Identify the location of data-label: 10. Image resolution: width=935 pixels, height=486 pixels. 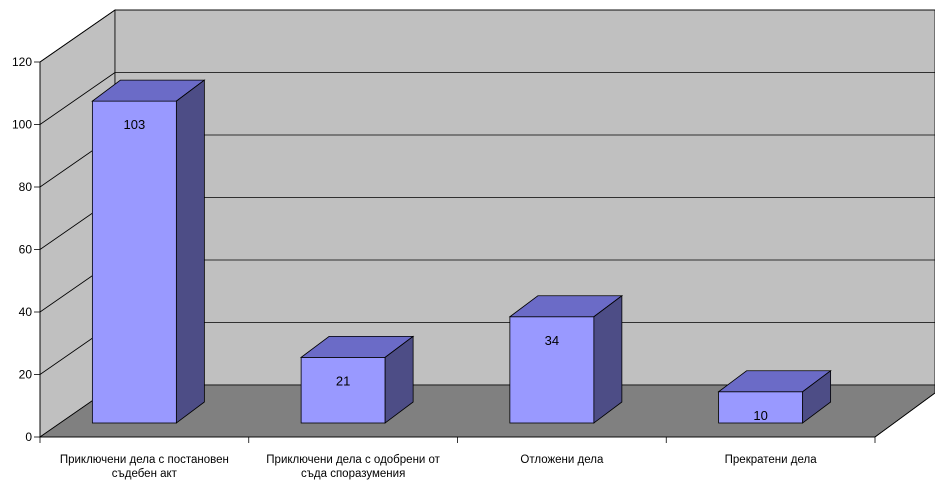
(760, 415).